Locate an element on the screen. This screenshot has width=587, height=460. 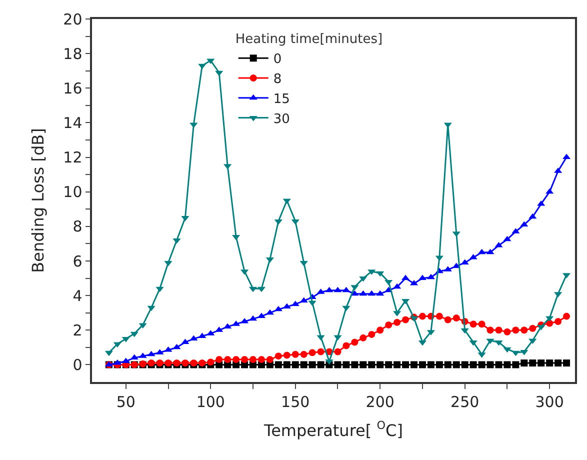
y-tick-label: 6 is located at coordinates (77, 261).